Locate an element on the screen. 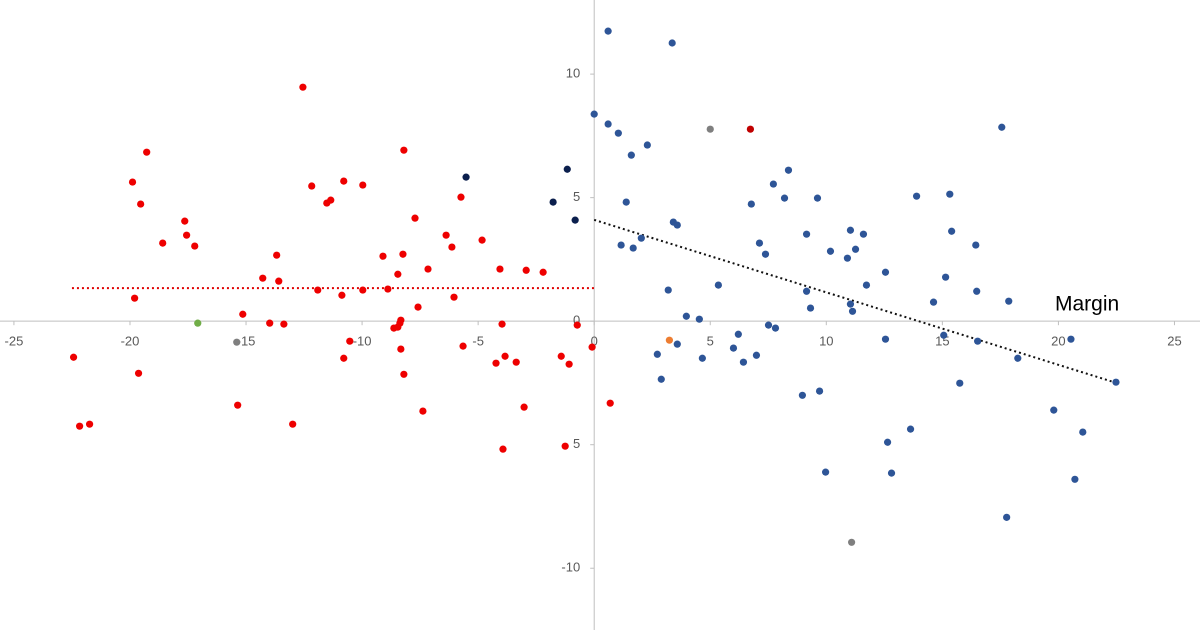 This screenshot has height=630, width=1200. x-tick-label: 5 is located at coordinates (710, 341).